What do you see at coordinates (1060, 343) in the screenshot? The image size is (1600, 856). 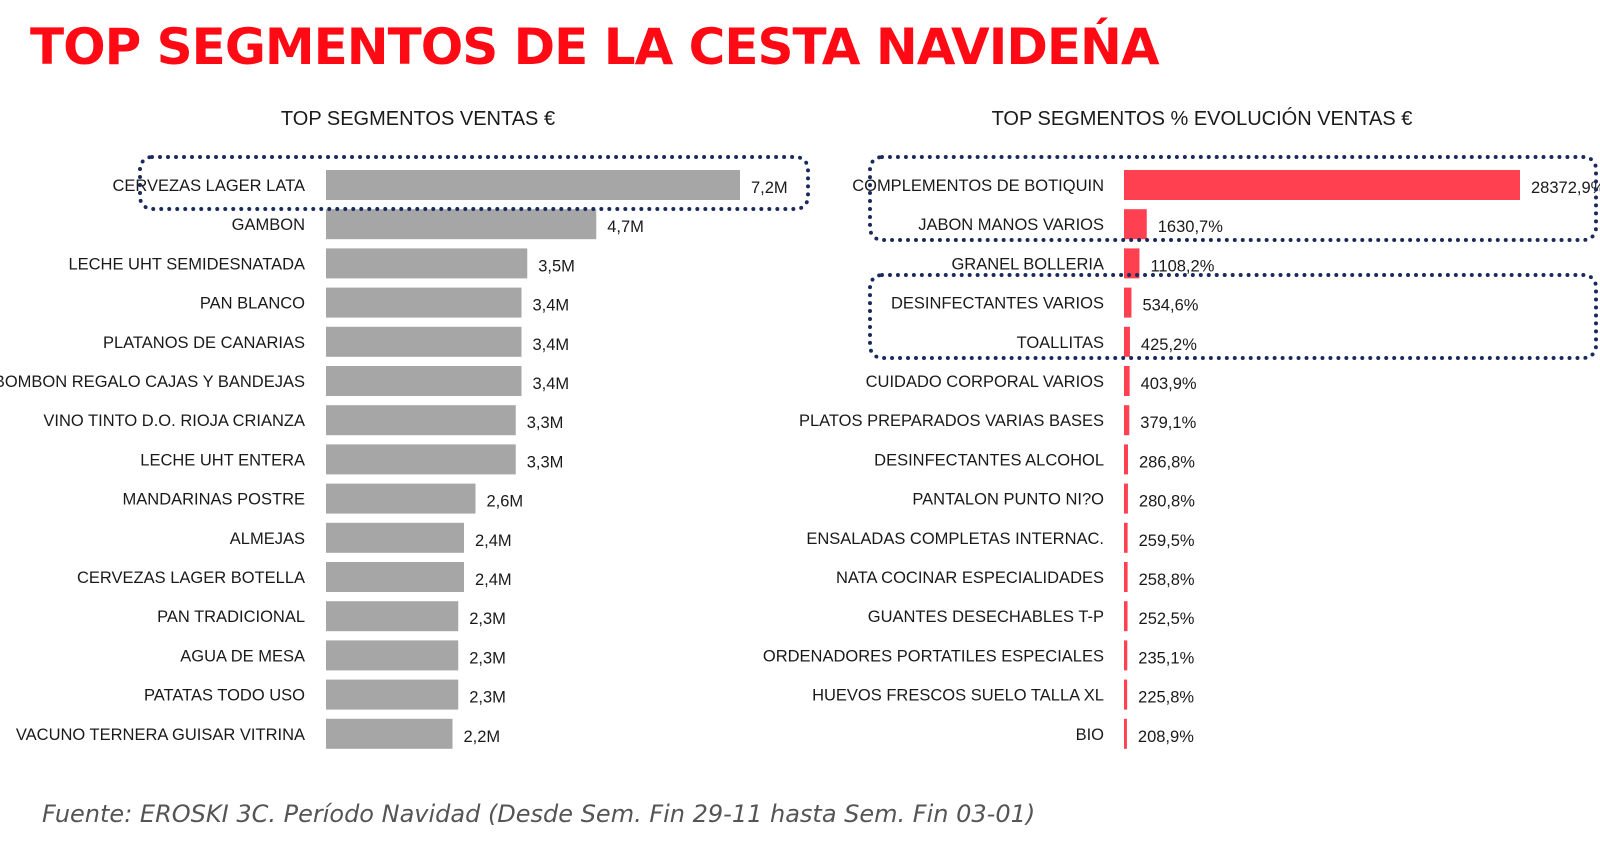 I see `category-label: TOALLITAS` at bounding box center [1060, 343].